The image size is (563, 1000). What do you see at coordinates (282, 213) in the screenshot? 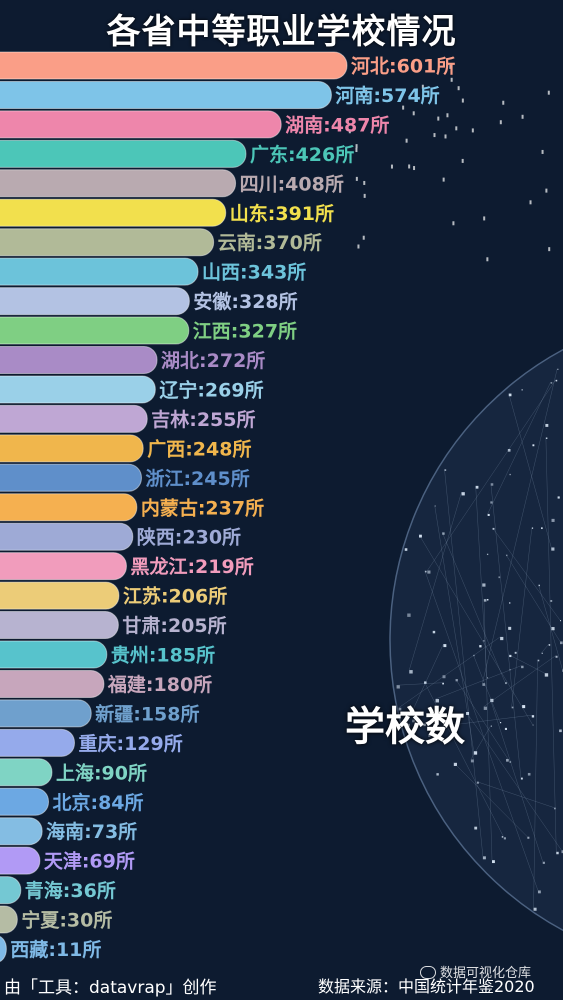
I see `data-label-山东: 山东:391所` at bounding box center [282, 213].